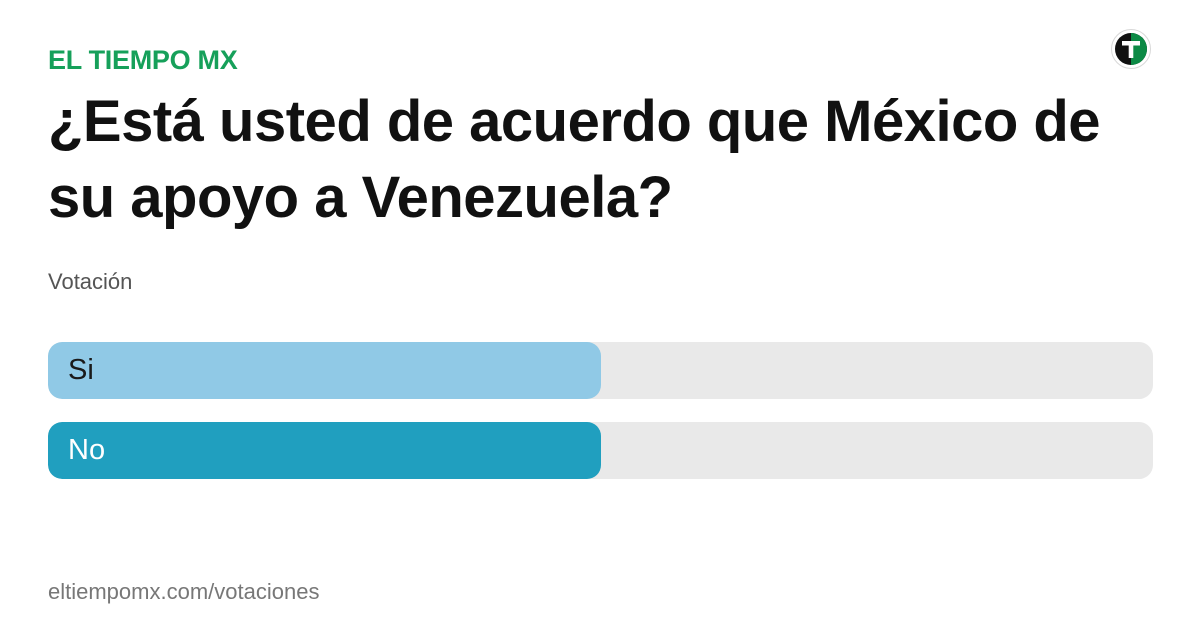  What do you see at coordinates (81, 370) in the screenshot?
I see `poll-option-si-label: Si` at bounding box center [81, 370].